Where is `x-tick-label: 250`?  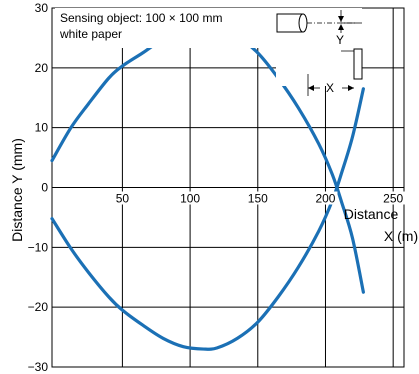 x-tick-label: 250 is located at coordinates (393, 199).